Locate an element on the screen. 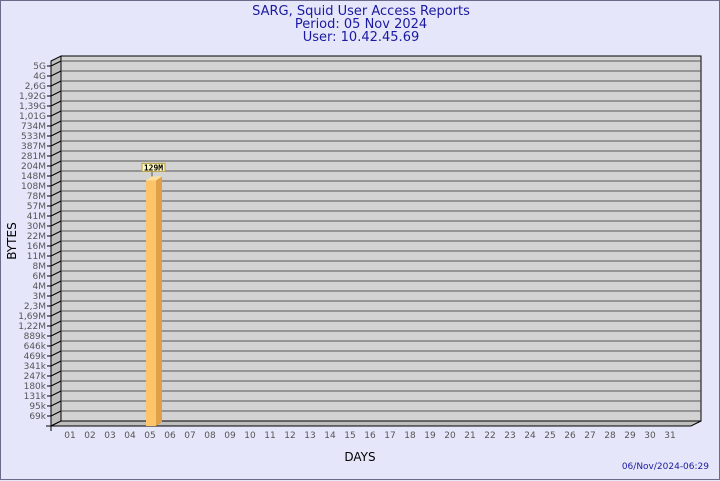 Image resolution: width=720 pixels, height=481 pixels. y-tick-label: 6M is located at coordinates (40, 277).